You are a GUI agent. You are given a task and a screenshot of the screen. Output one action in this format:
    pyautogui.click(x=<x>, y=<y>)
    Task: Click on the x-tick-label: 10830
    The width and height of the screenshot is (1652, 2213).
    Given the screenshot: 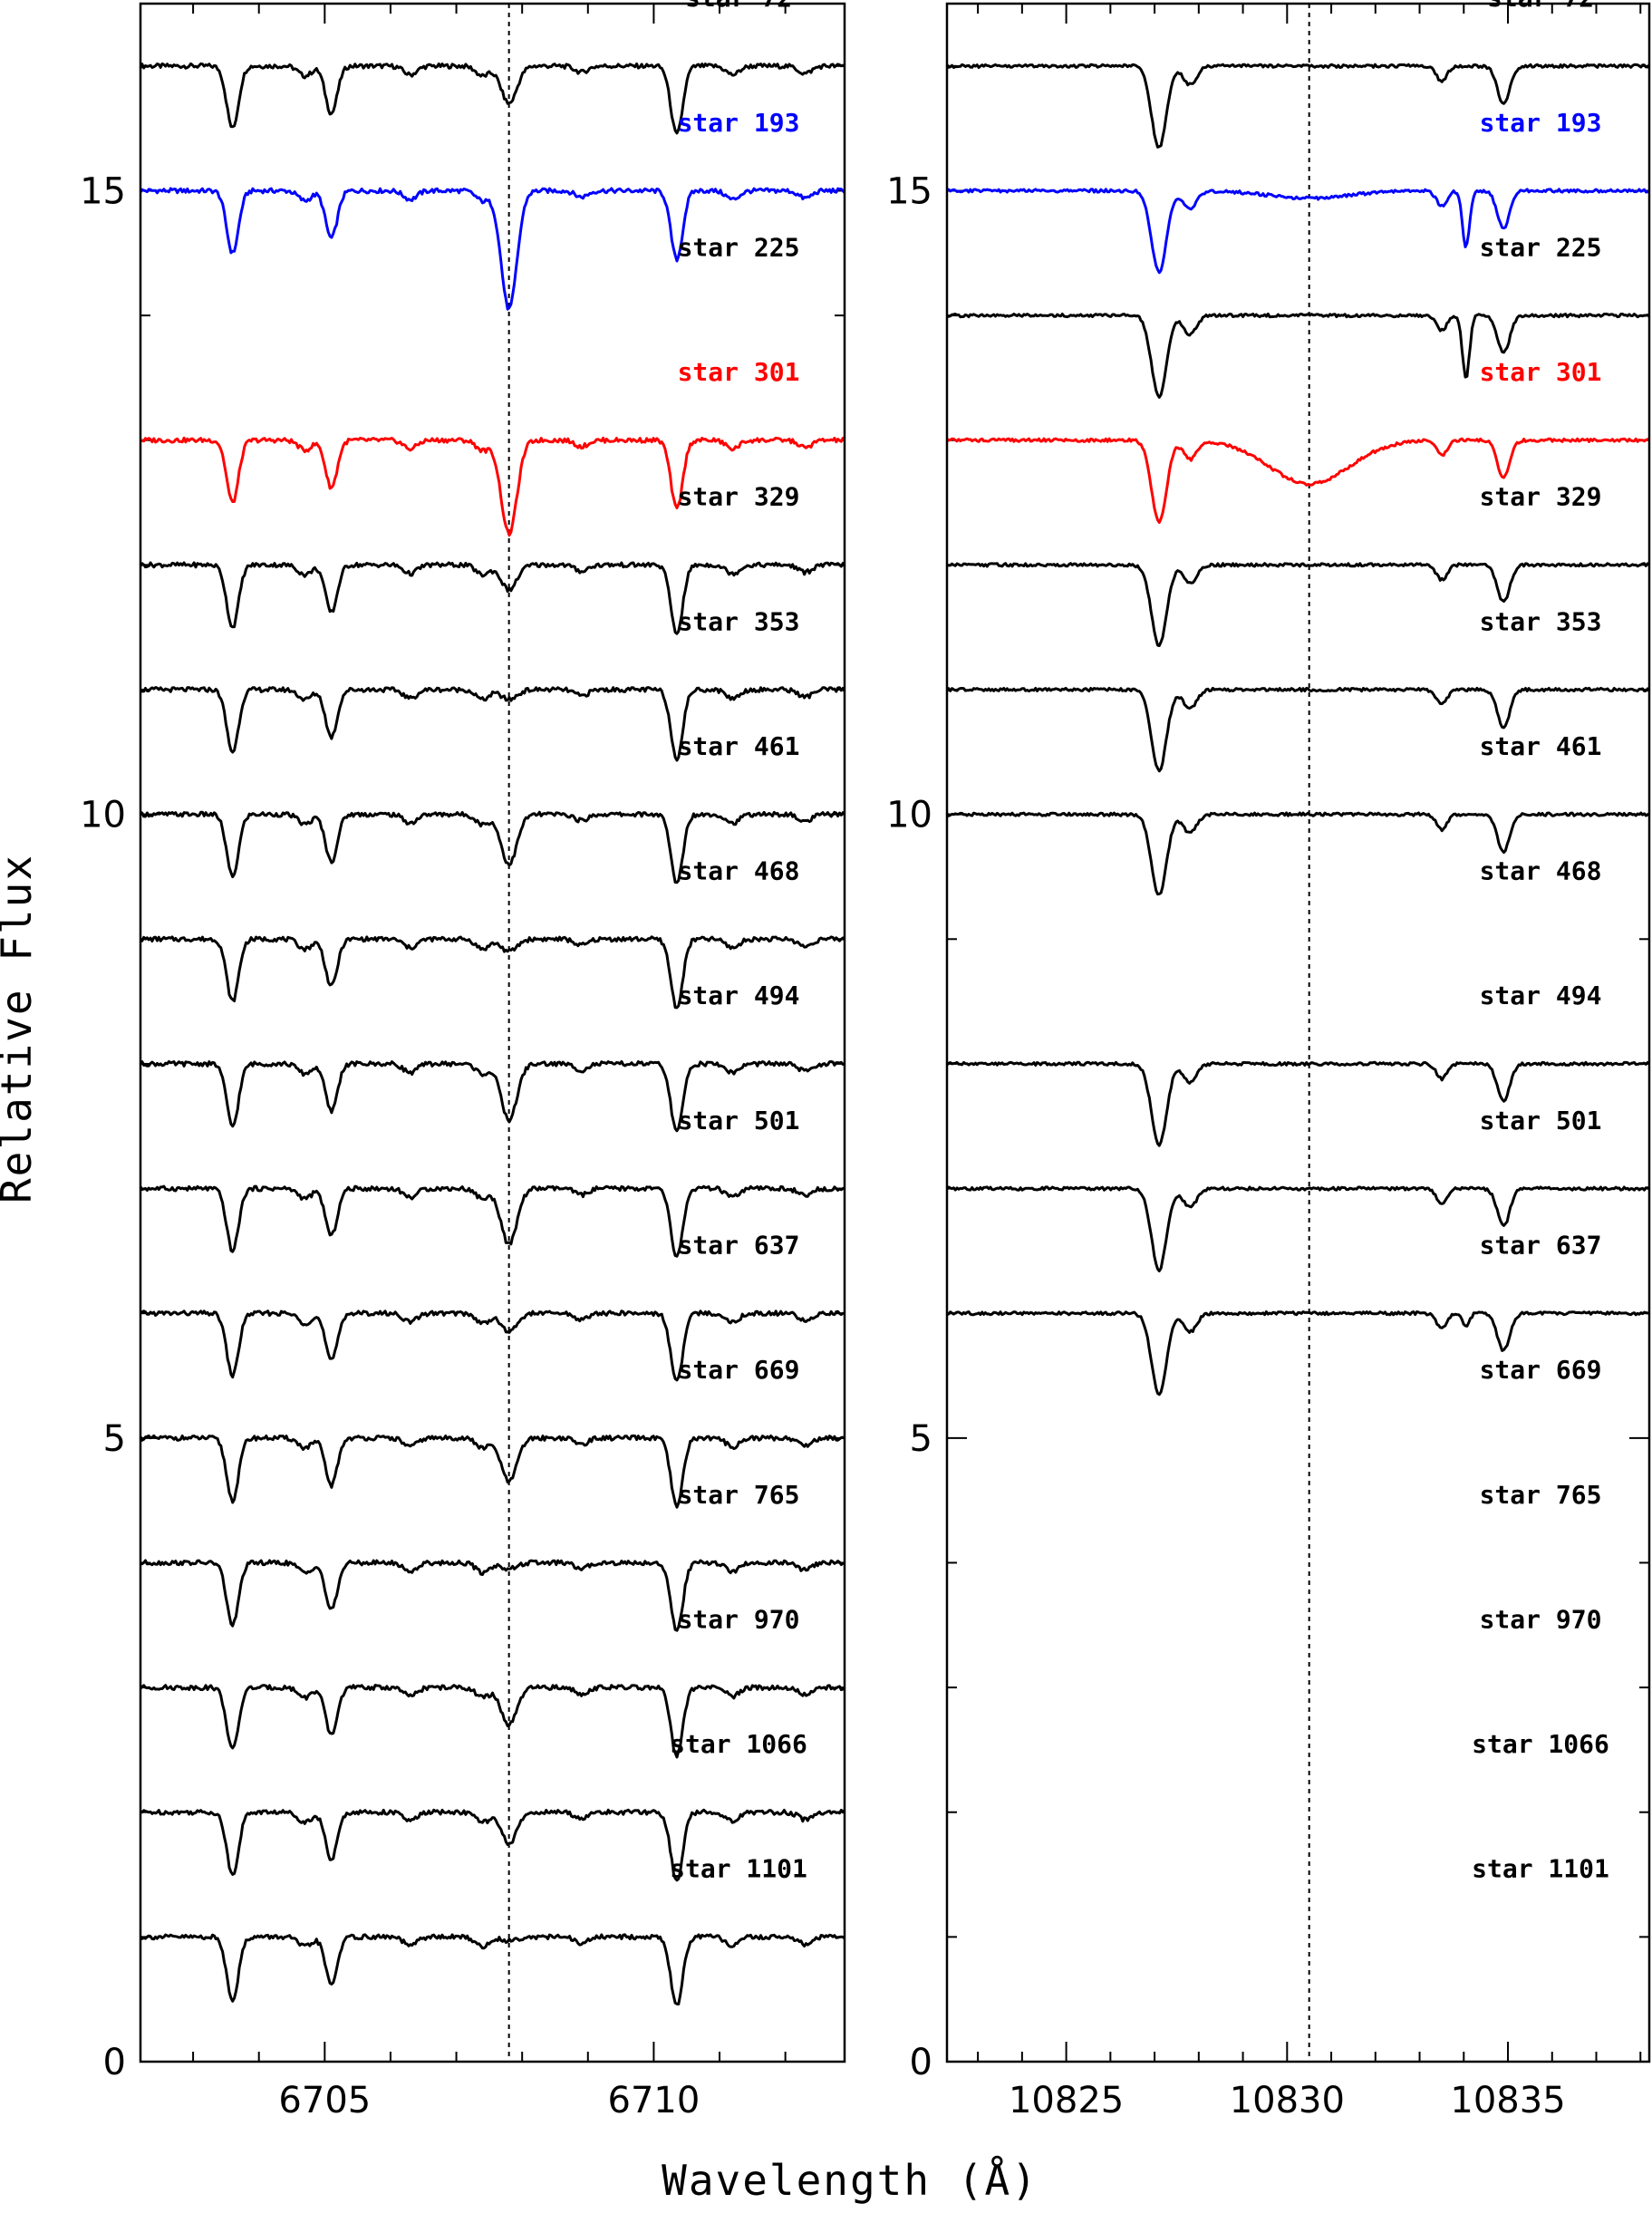 What is the action you would take?
    pyautogui.click(x=1287, y=2100)
    